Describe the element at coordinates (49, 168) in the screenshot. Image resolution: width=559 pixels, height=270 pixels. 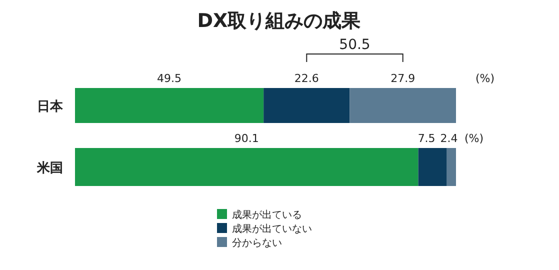
I see `y-tick-label: 米国` at that location.